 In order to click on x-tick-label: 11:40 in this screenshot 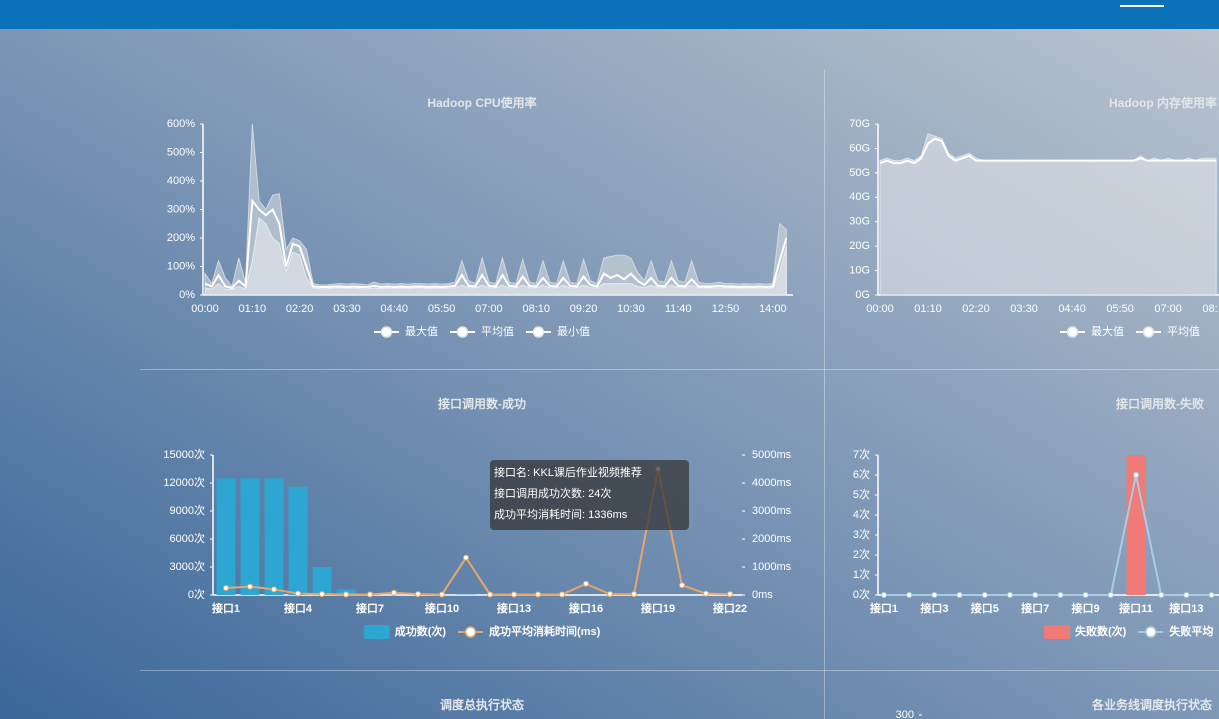, I will do `click(678, 309)`.